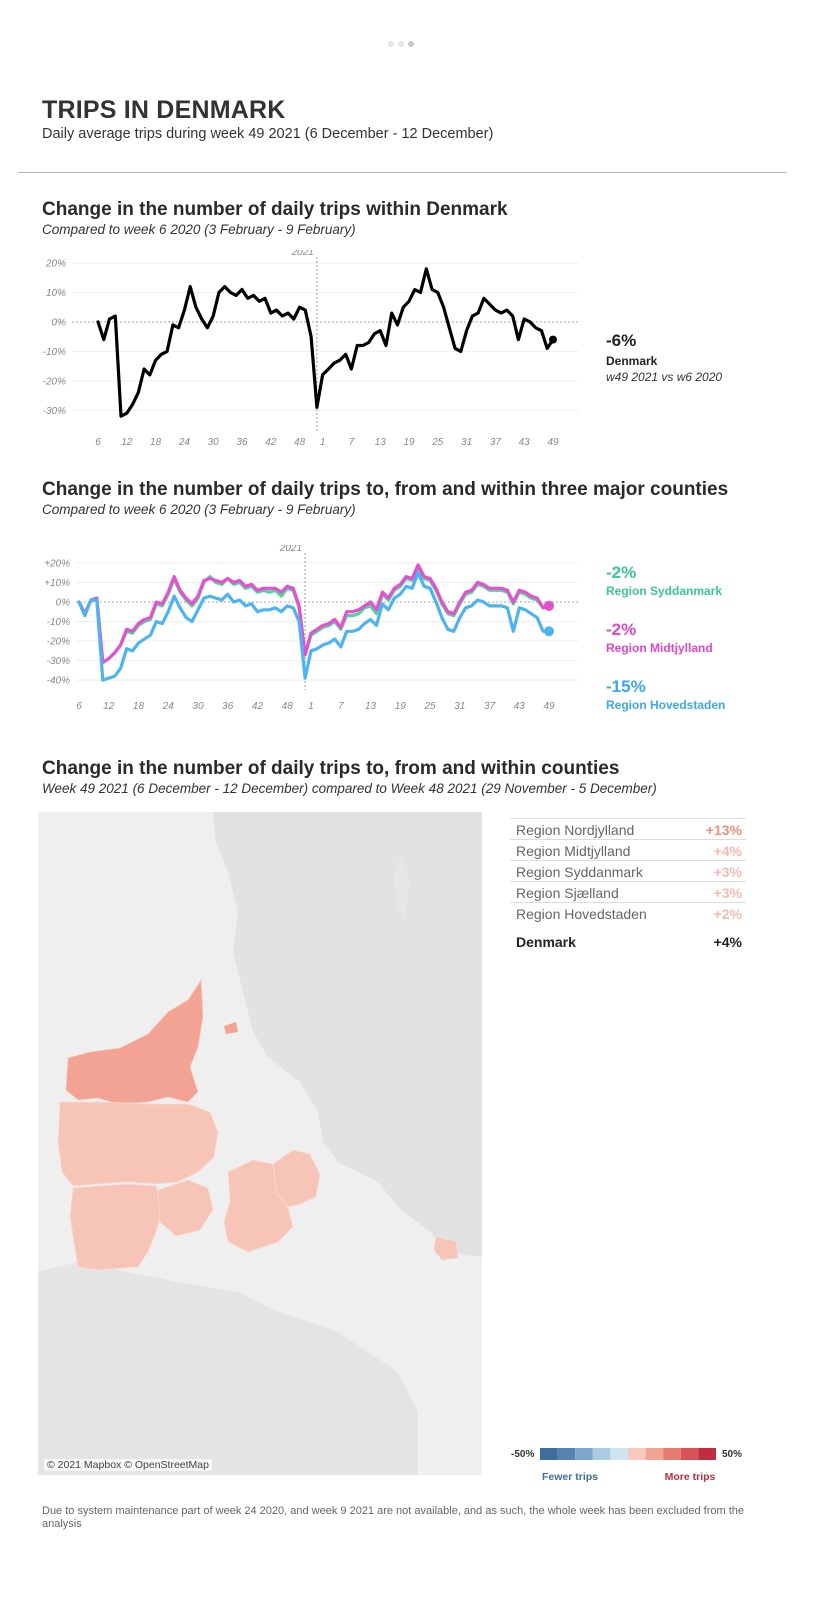 The width and height of the screenshot is (820, 1600). Describe the element at coordinates (522, 1454) in the screenshot. I see `legend-min-label: -50%` at that location.